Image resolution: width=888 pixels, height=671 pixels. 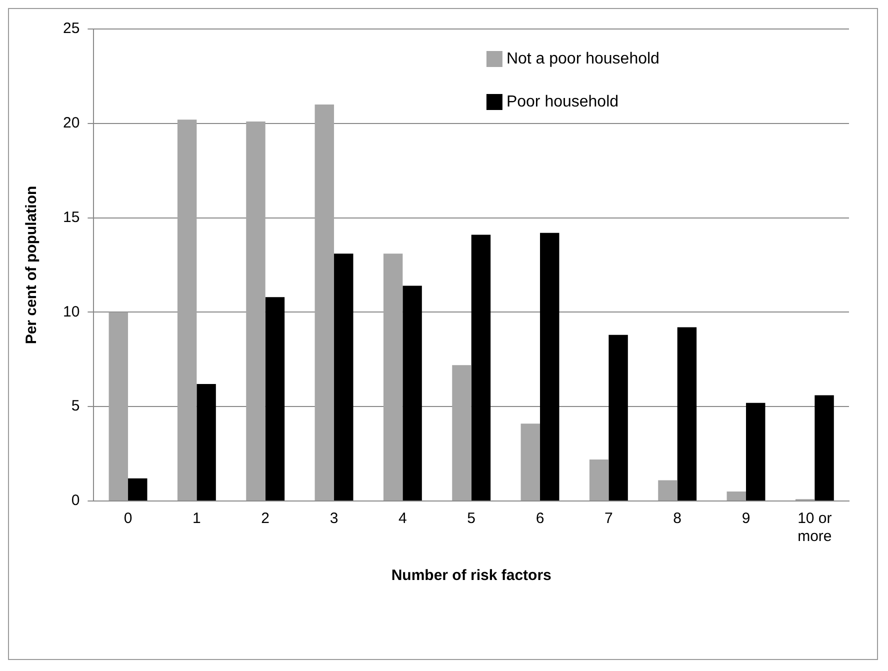 I want to click on x-tick-label: 5, so click(x=471, y=519).